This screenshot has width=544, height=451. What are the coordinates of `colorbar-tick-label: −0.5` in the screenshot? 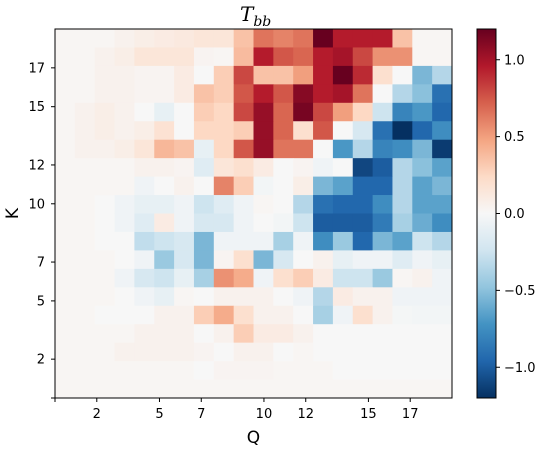 It's located at (520, 291).